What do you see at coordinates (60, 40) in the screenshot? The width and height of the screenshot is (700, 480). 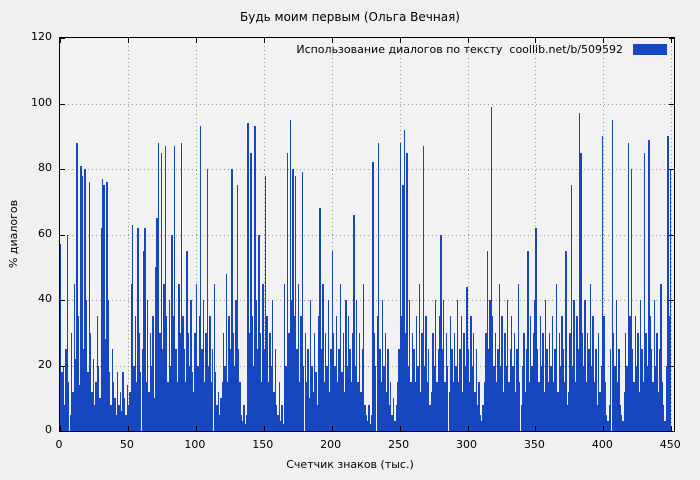 I see `x-tickmark` at bounding box center [60, 40].